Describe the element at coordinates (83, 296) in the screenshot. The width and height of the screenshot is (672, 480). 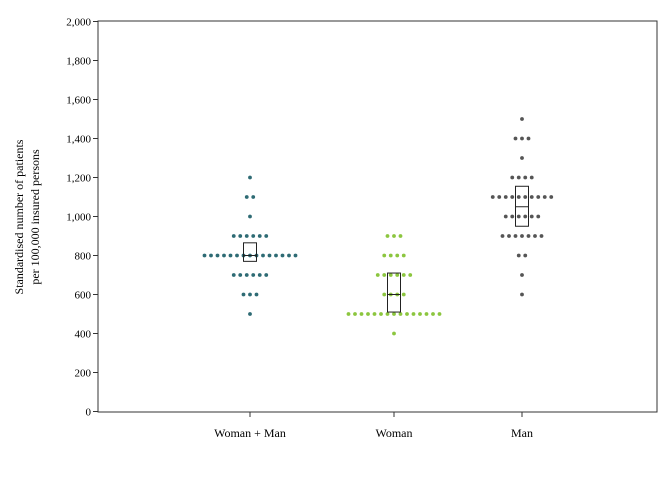
I see `y-tick-label: 600` at that location.